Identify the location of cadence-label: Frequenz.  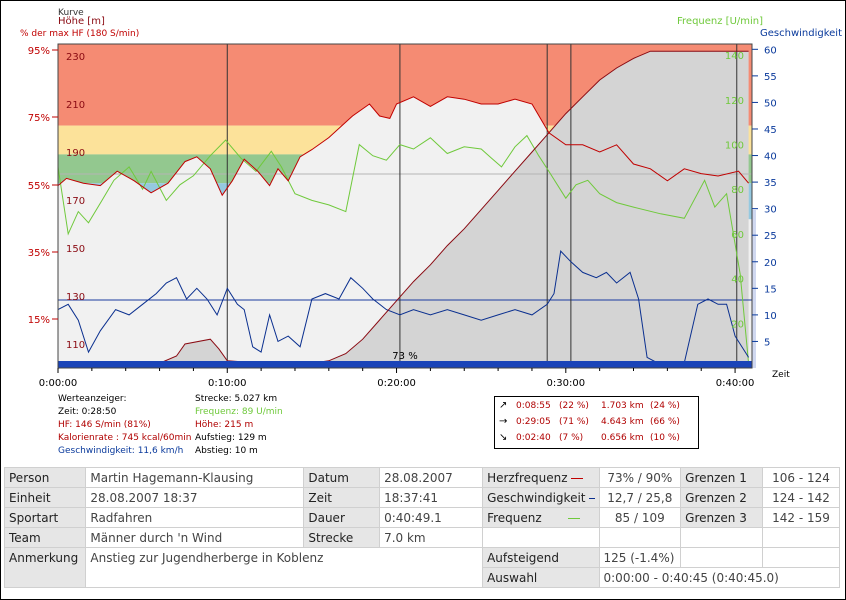
(541, 517).